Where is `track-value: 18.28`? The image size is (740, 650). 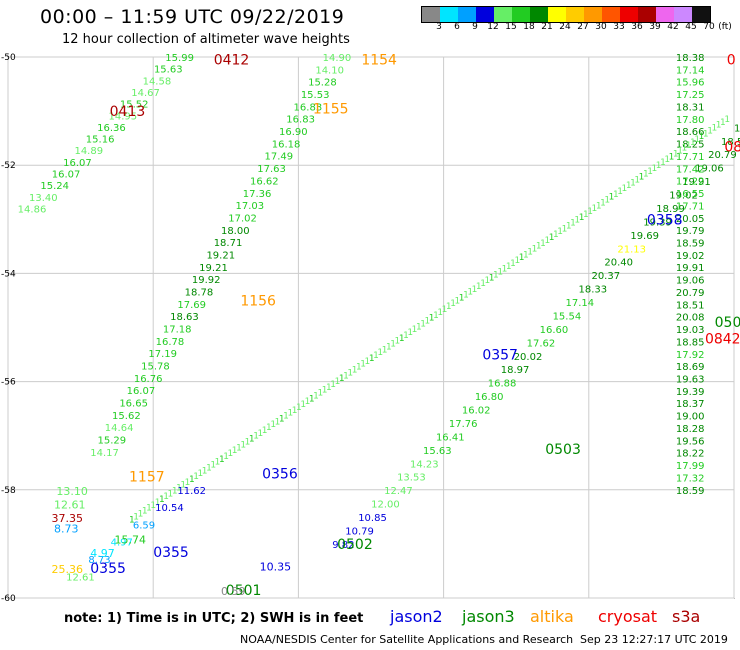
track-value: 18.28 is located at coordinates (690, 429).